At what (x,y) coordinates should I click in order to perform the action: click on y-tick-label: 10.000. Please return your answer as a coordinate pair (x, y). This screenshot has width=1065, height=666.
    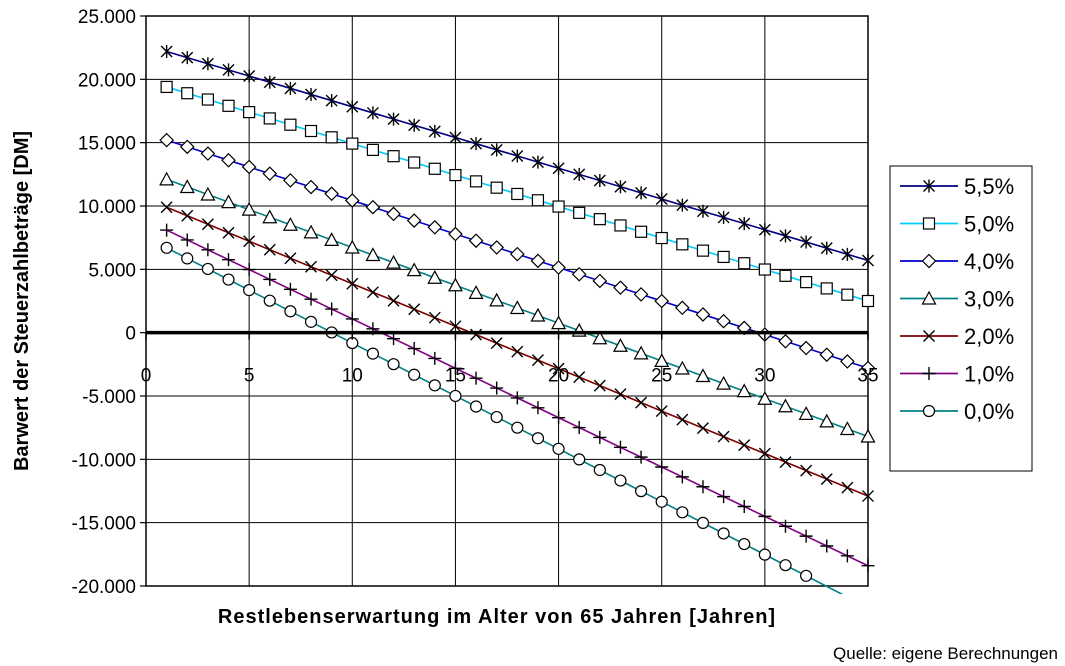
    Looking at the image, I should click on (107, 207).